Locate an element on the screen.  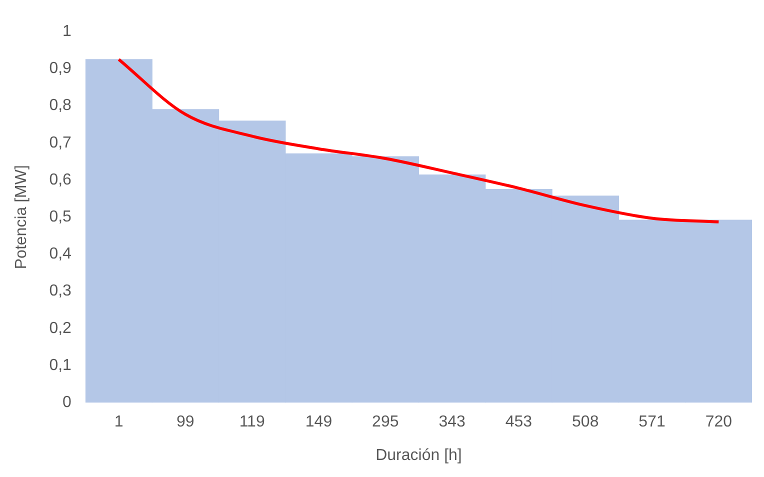
x-tick-label: 453 is located at coordinates (518, 422).